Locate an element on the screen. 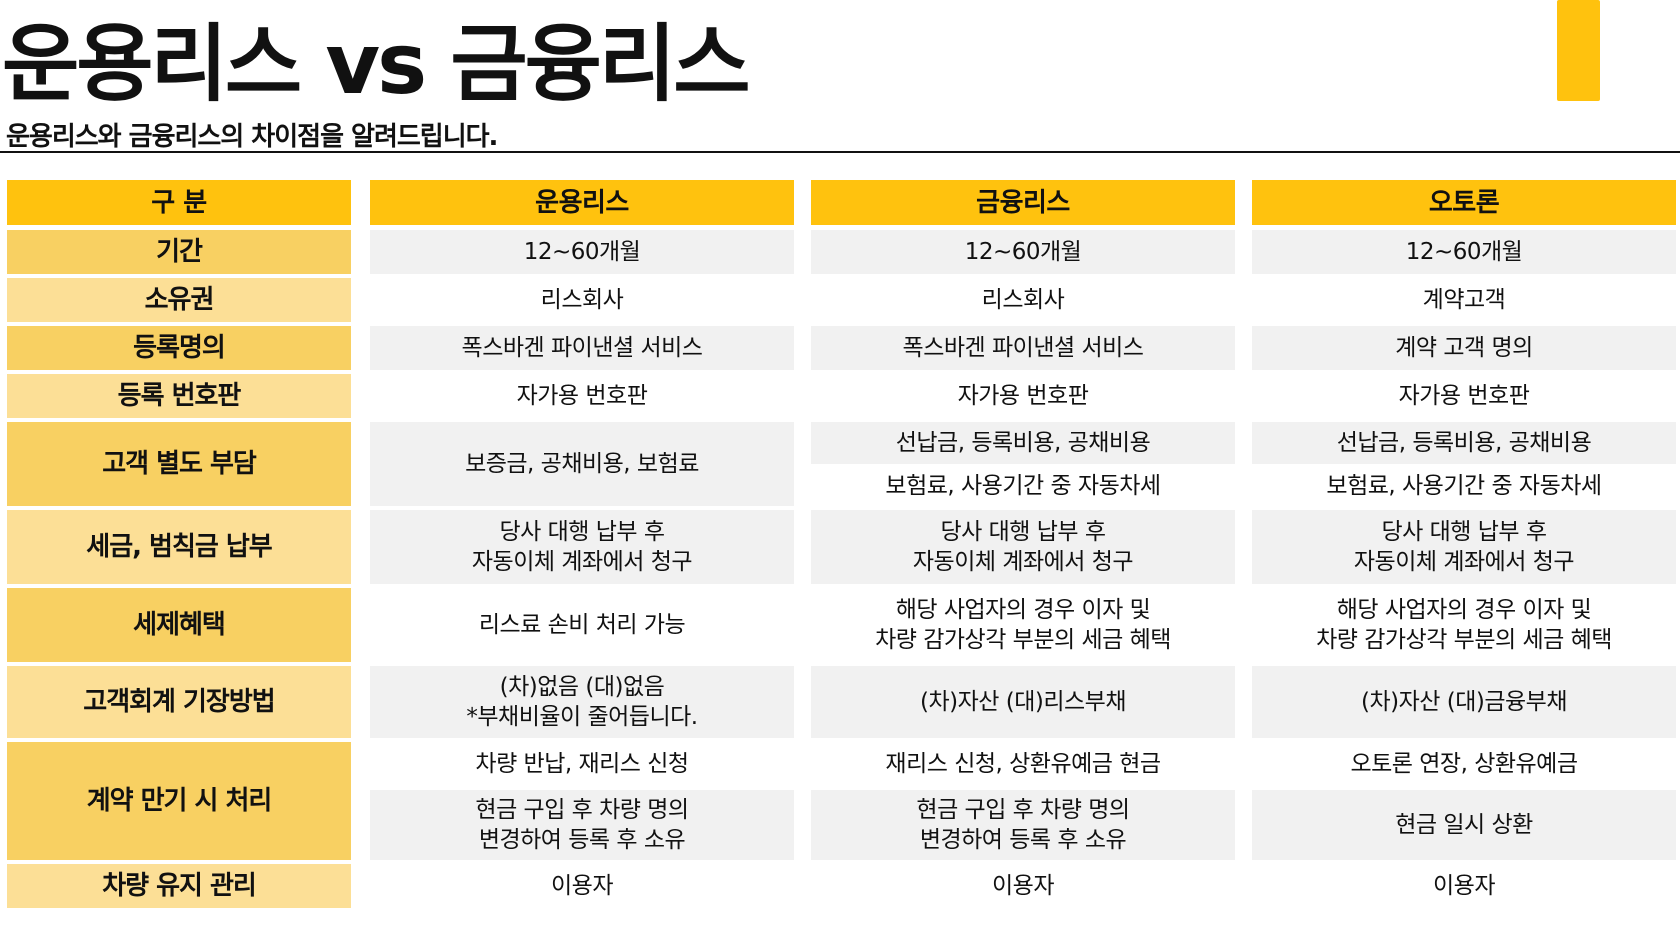  row-label-tax-fines: 세금, 범칙금 납부 is located at coordinates (179, 547).